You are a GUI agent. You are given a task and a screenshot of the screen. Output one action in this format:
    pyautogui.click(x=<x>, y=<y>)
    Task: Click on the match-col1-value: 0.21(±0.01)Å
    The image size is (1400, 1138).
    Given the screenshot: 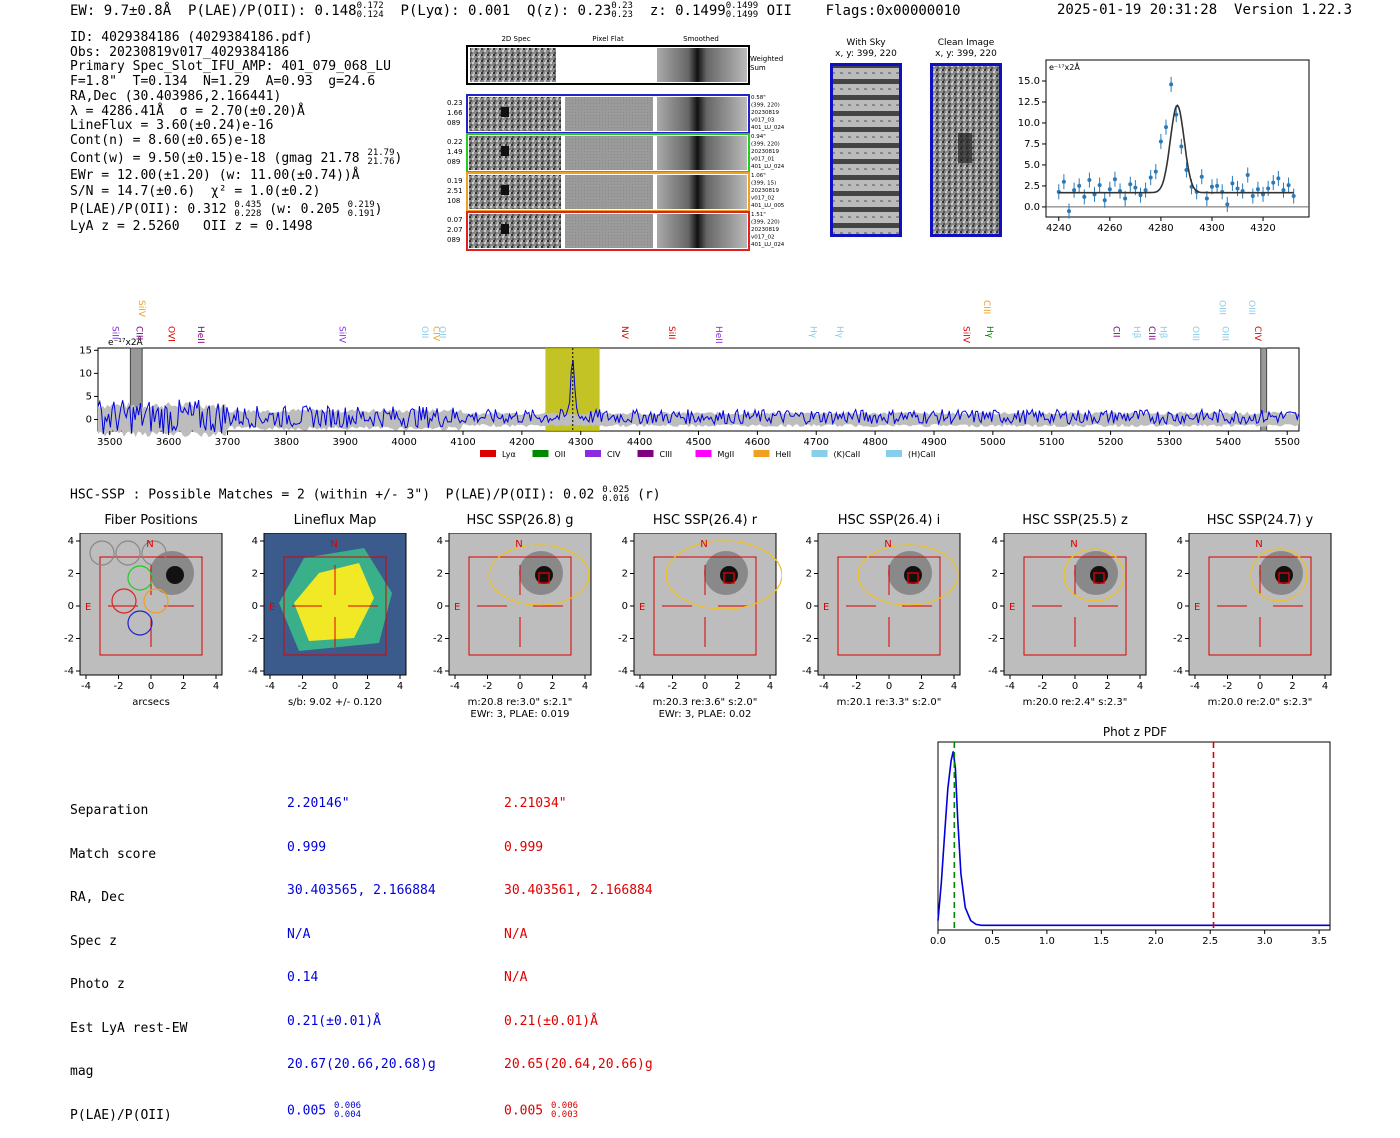 What is the action you would take?
    pyautogui.click(x=334, y=1021)
    